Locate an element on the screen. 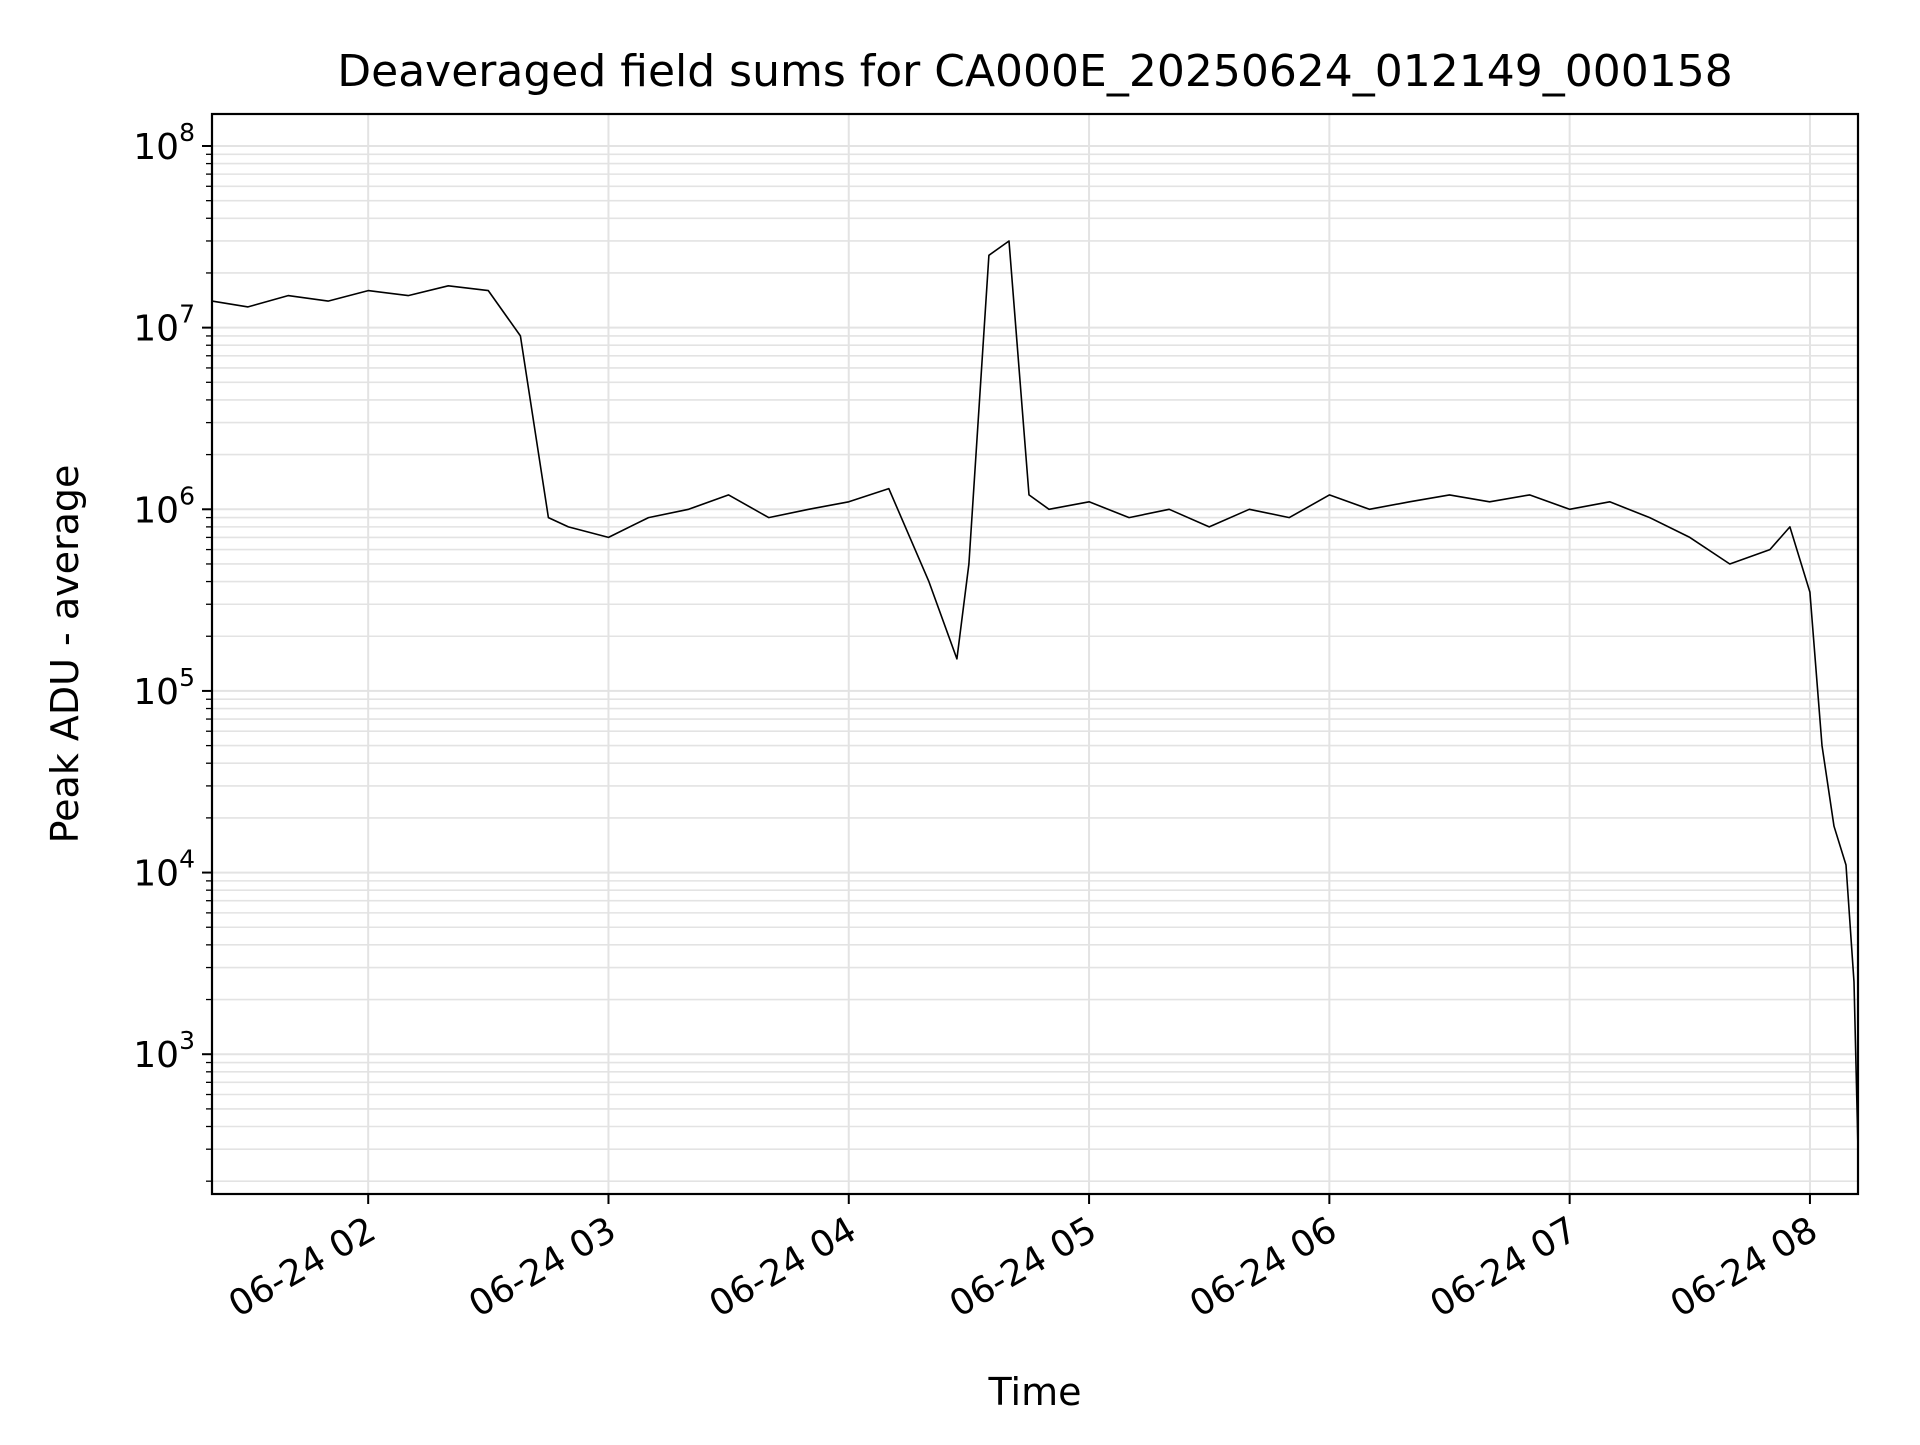  y-tick-label: 10⁸ is located at coordinates (164, 143).